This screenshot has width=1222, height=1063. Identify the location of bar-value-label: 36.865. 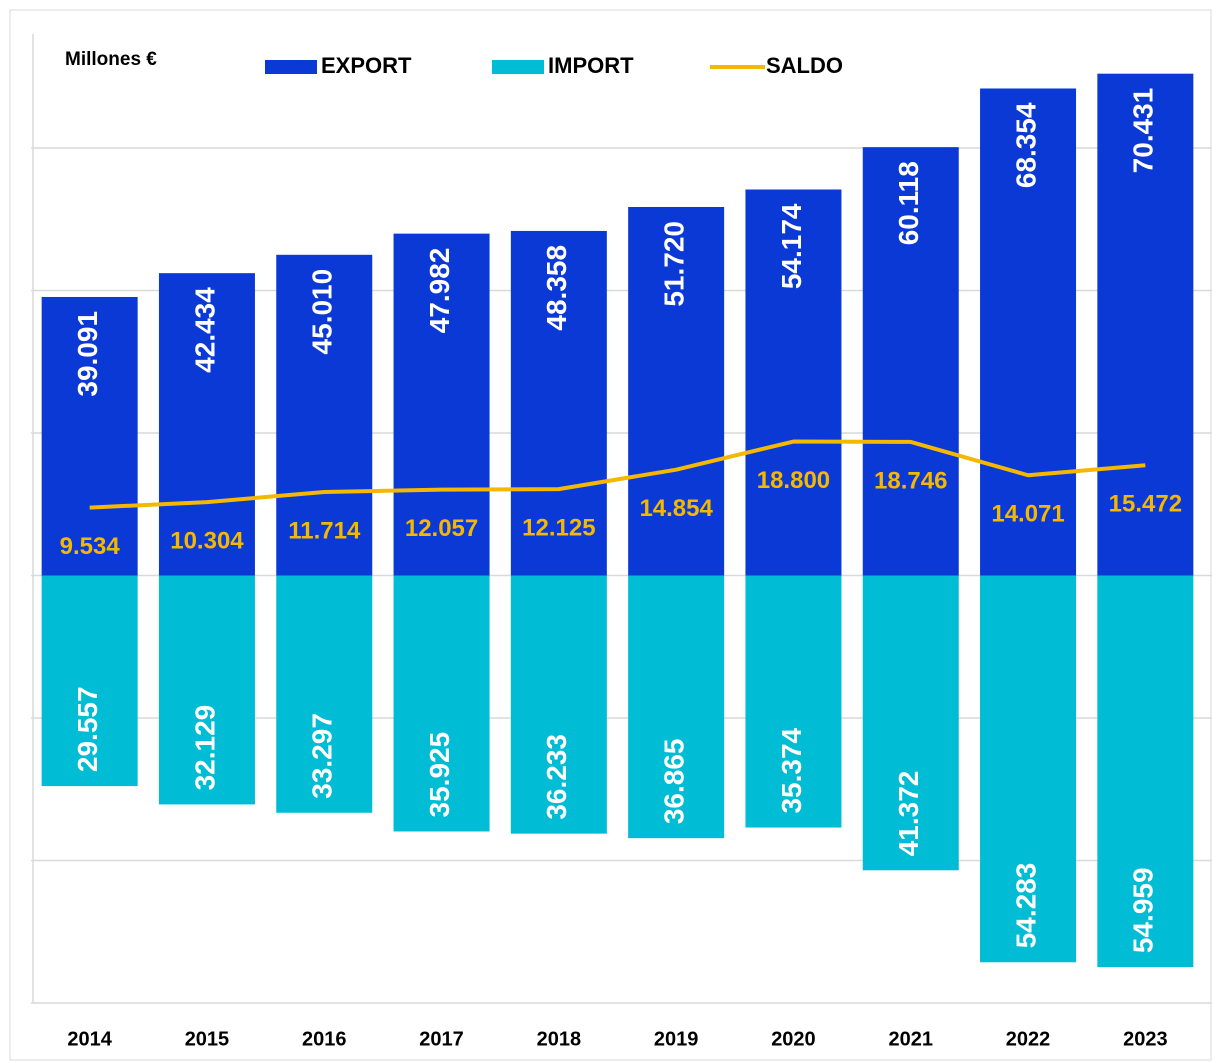
(674, 782).